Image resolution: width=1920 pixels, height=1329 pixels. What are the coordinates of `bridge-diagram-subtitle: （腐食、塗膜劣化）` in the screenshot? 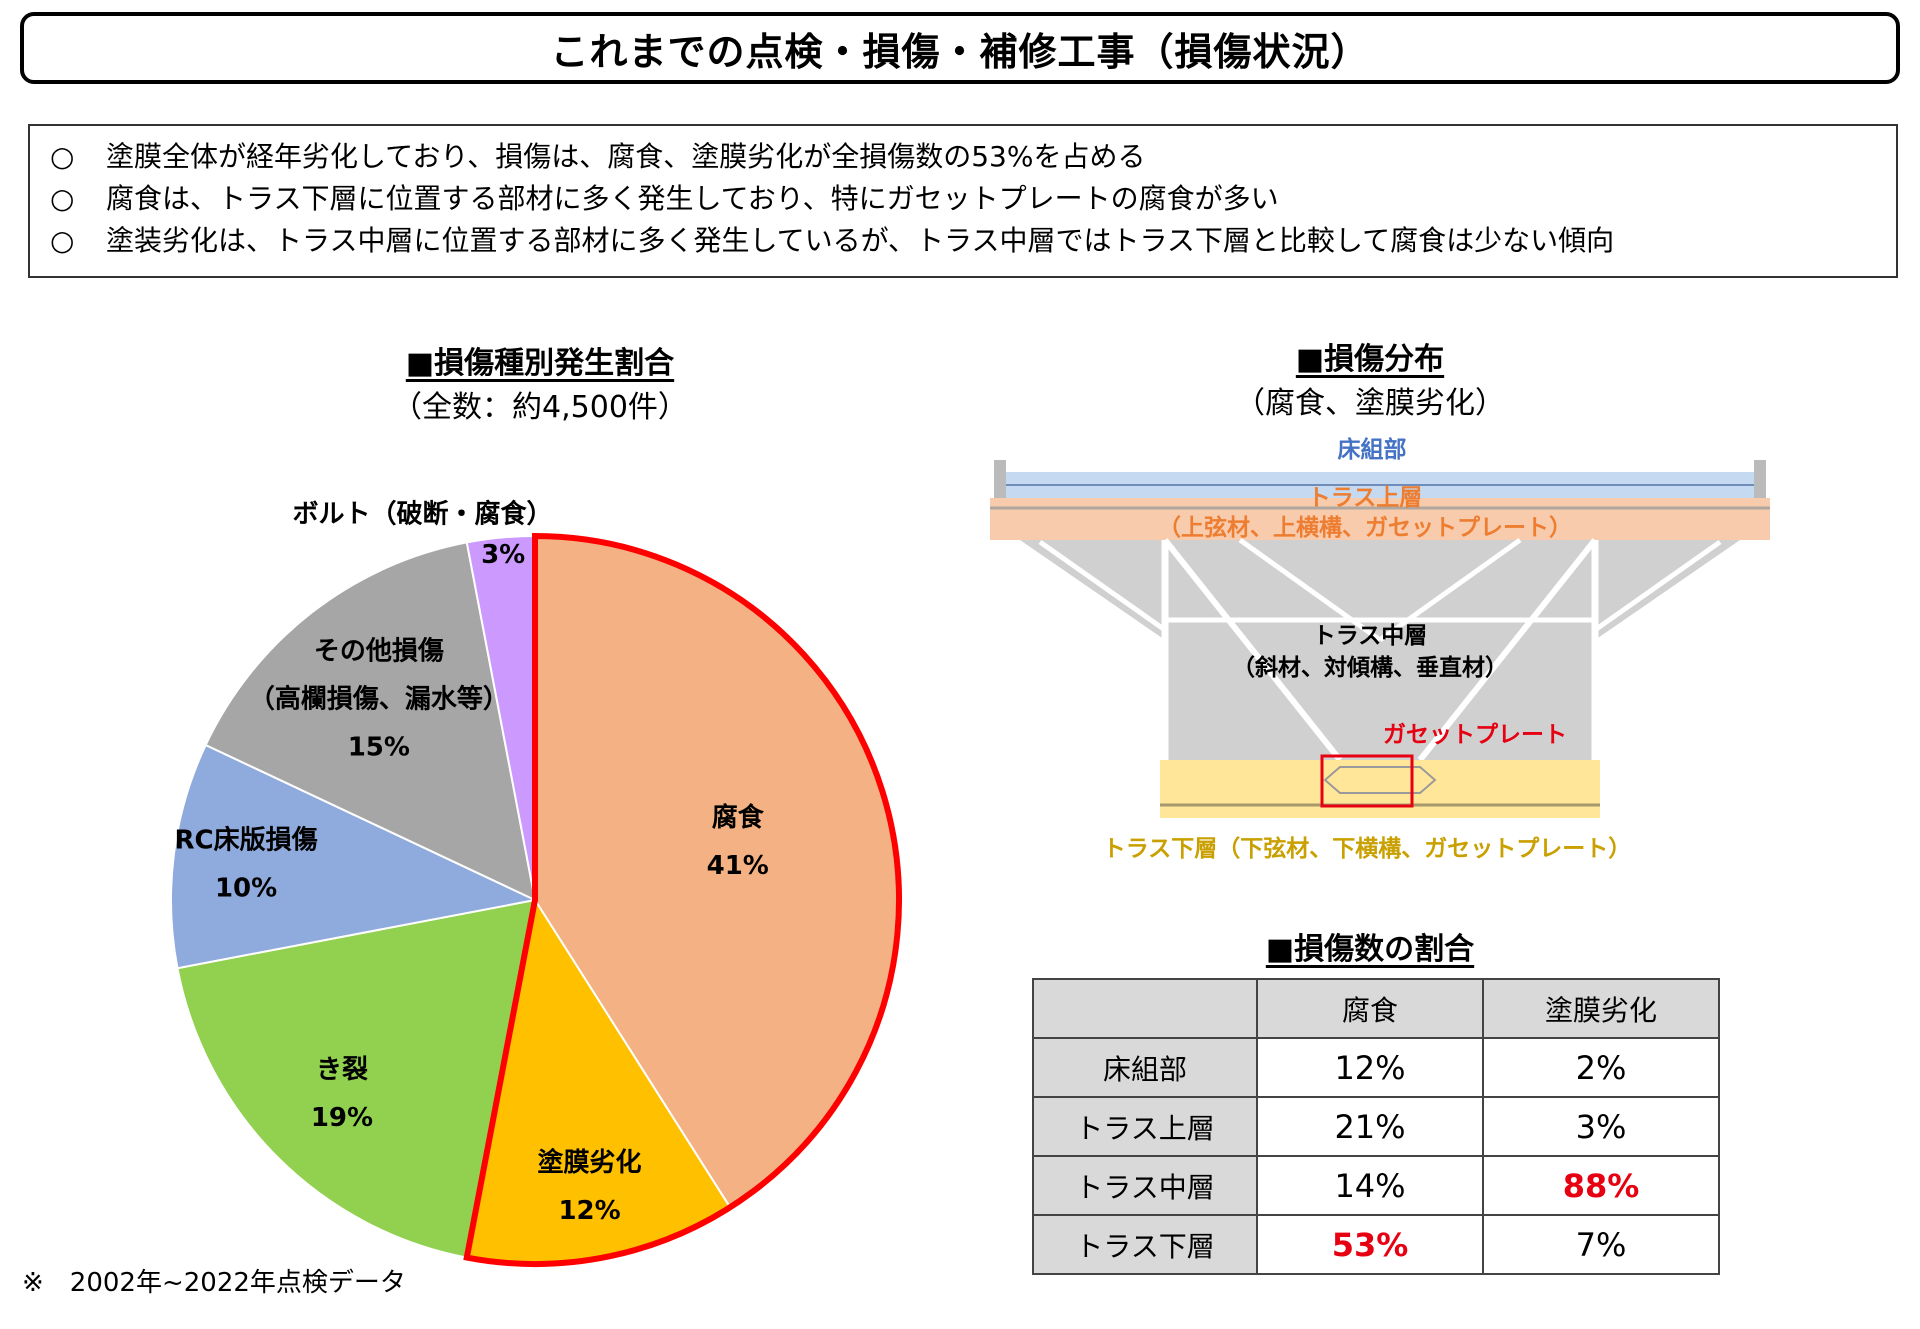 It's located at (1370, 403).